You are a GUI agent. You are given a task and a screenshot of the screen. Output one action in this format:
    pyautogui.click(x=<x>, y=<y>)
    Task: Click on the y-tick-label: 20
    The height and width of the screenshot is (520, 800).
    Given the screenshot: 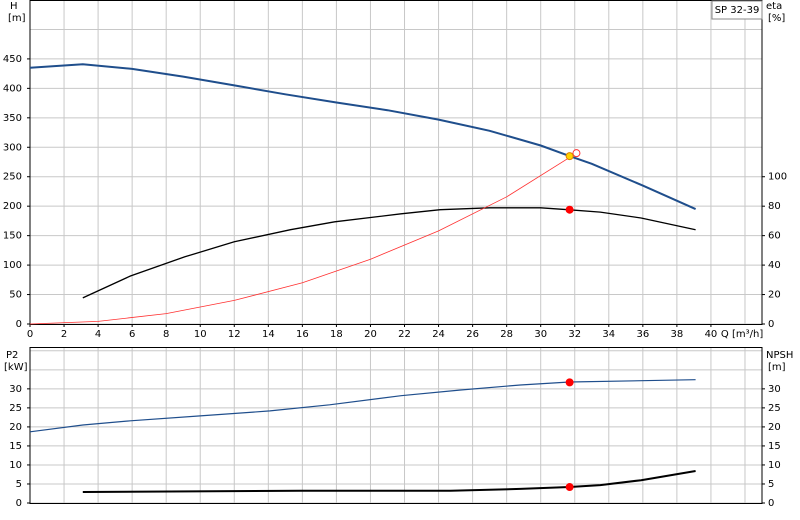 What is the action you would take?
    pyautogui.click(x=15, y=427)
    